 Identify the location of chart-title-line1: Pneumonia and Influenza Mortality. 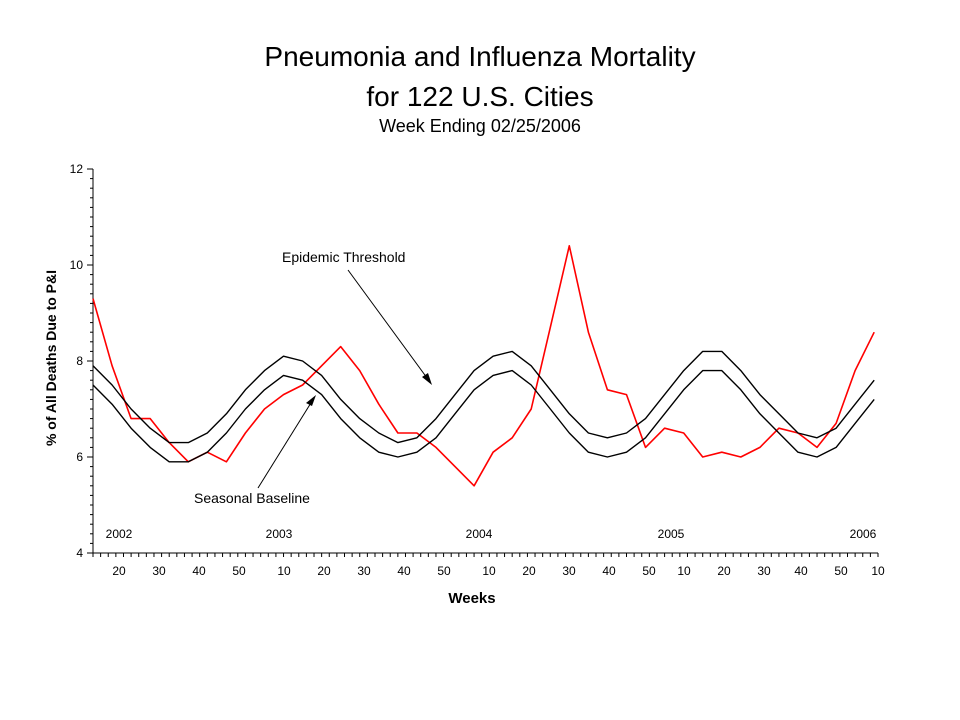
(479, 56).